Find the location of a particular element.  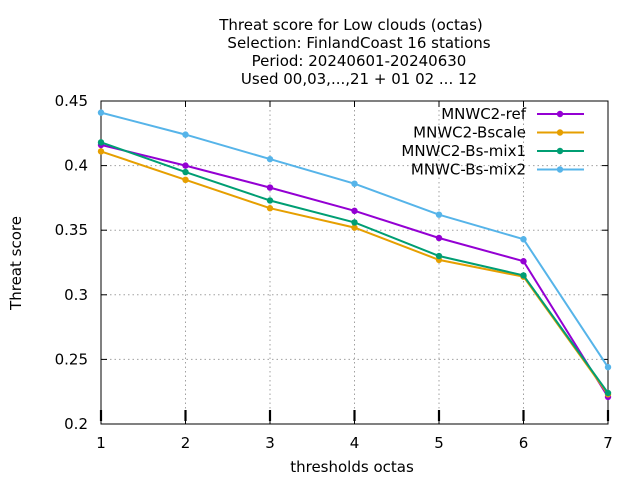

y-tick-label: 0.3 is located at coordinates (76, 295).